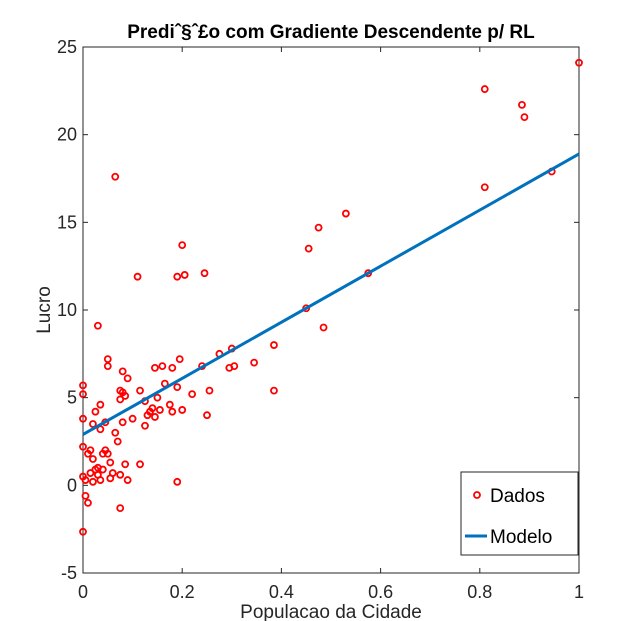 The width and height of the screenshot is (640, 621). What do you see at coordinates (281, 592) in the screenshot?
I see `x-tick-label: 0.4` at bounding box center [281, 592].